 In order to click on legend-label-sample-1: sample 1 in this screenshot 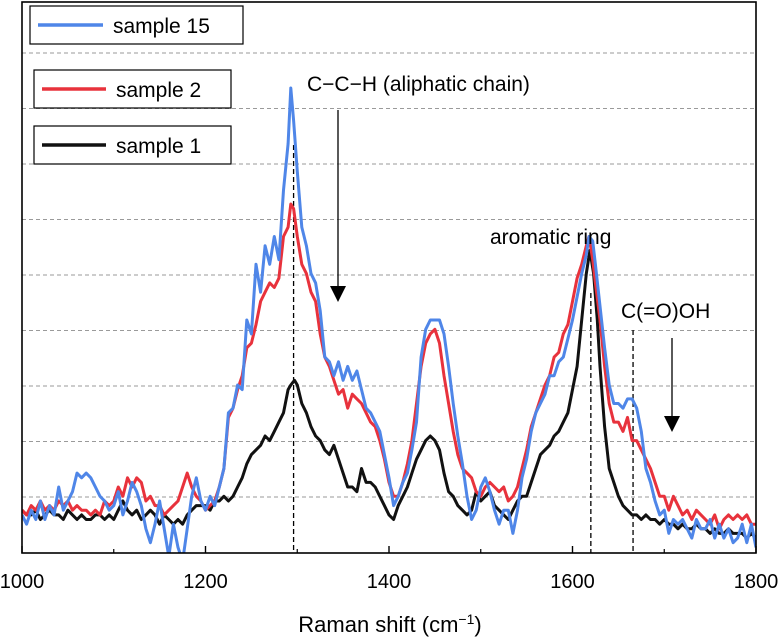, I will do `click(158, 146)`.